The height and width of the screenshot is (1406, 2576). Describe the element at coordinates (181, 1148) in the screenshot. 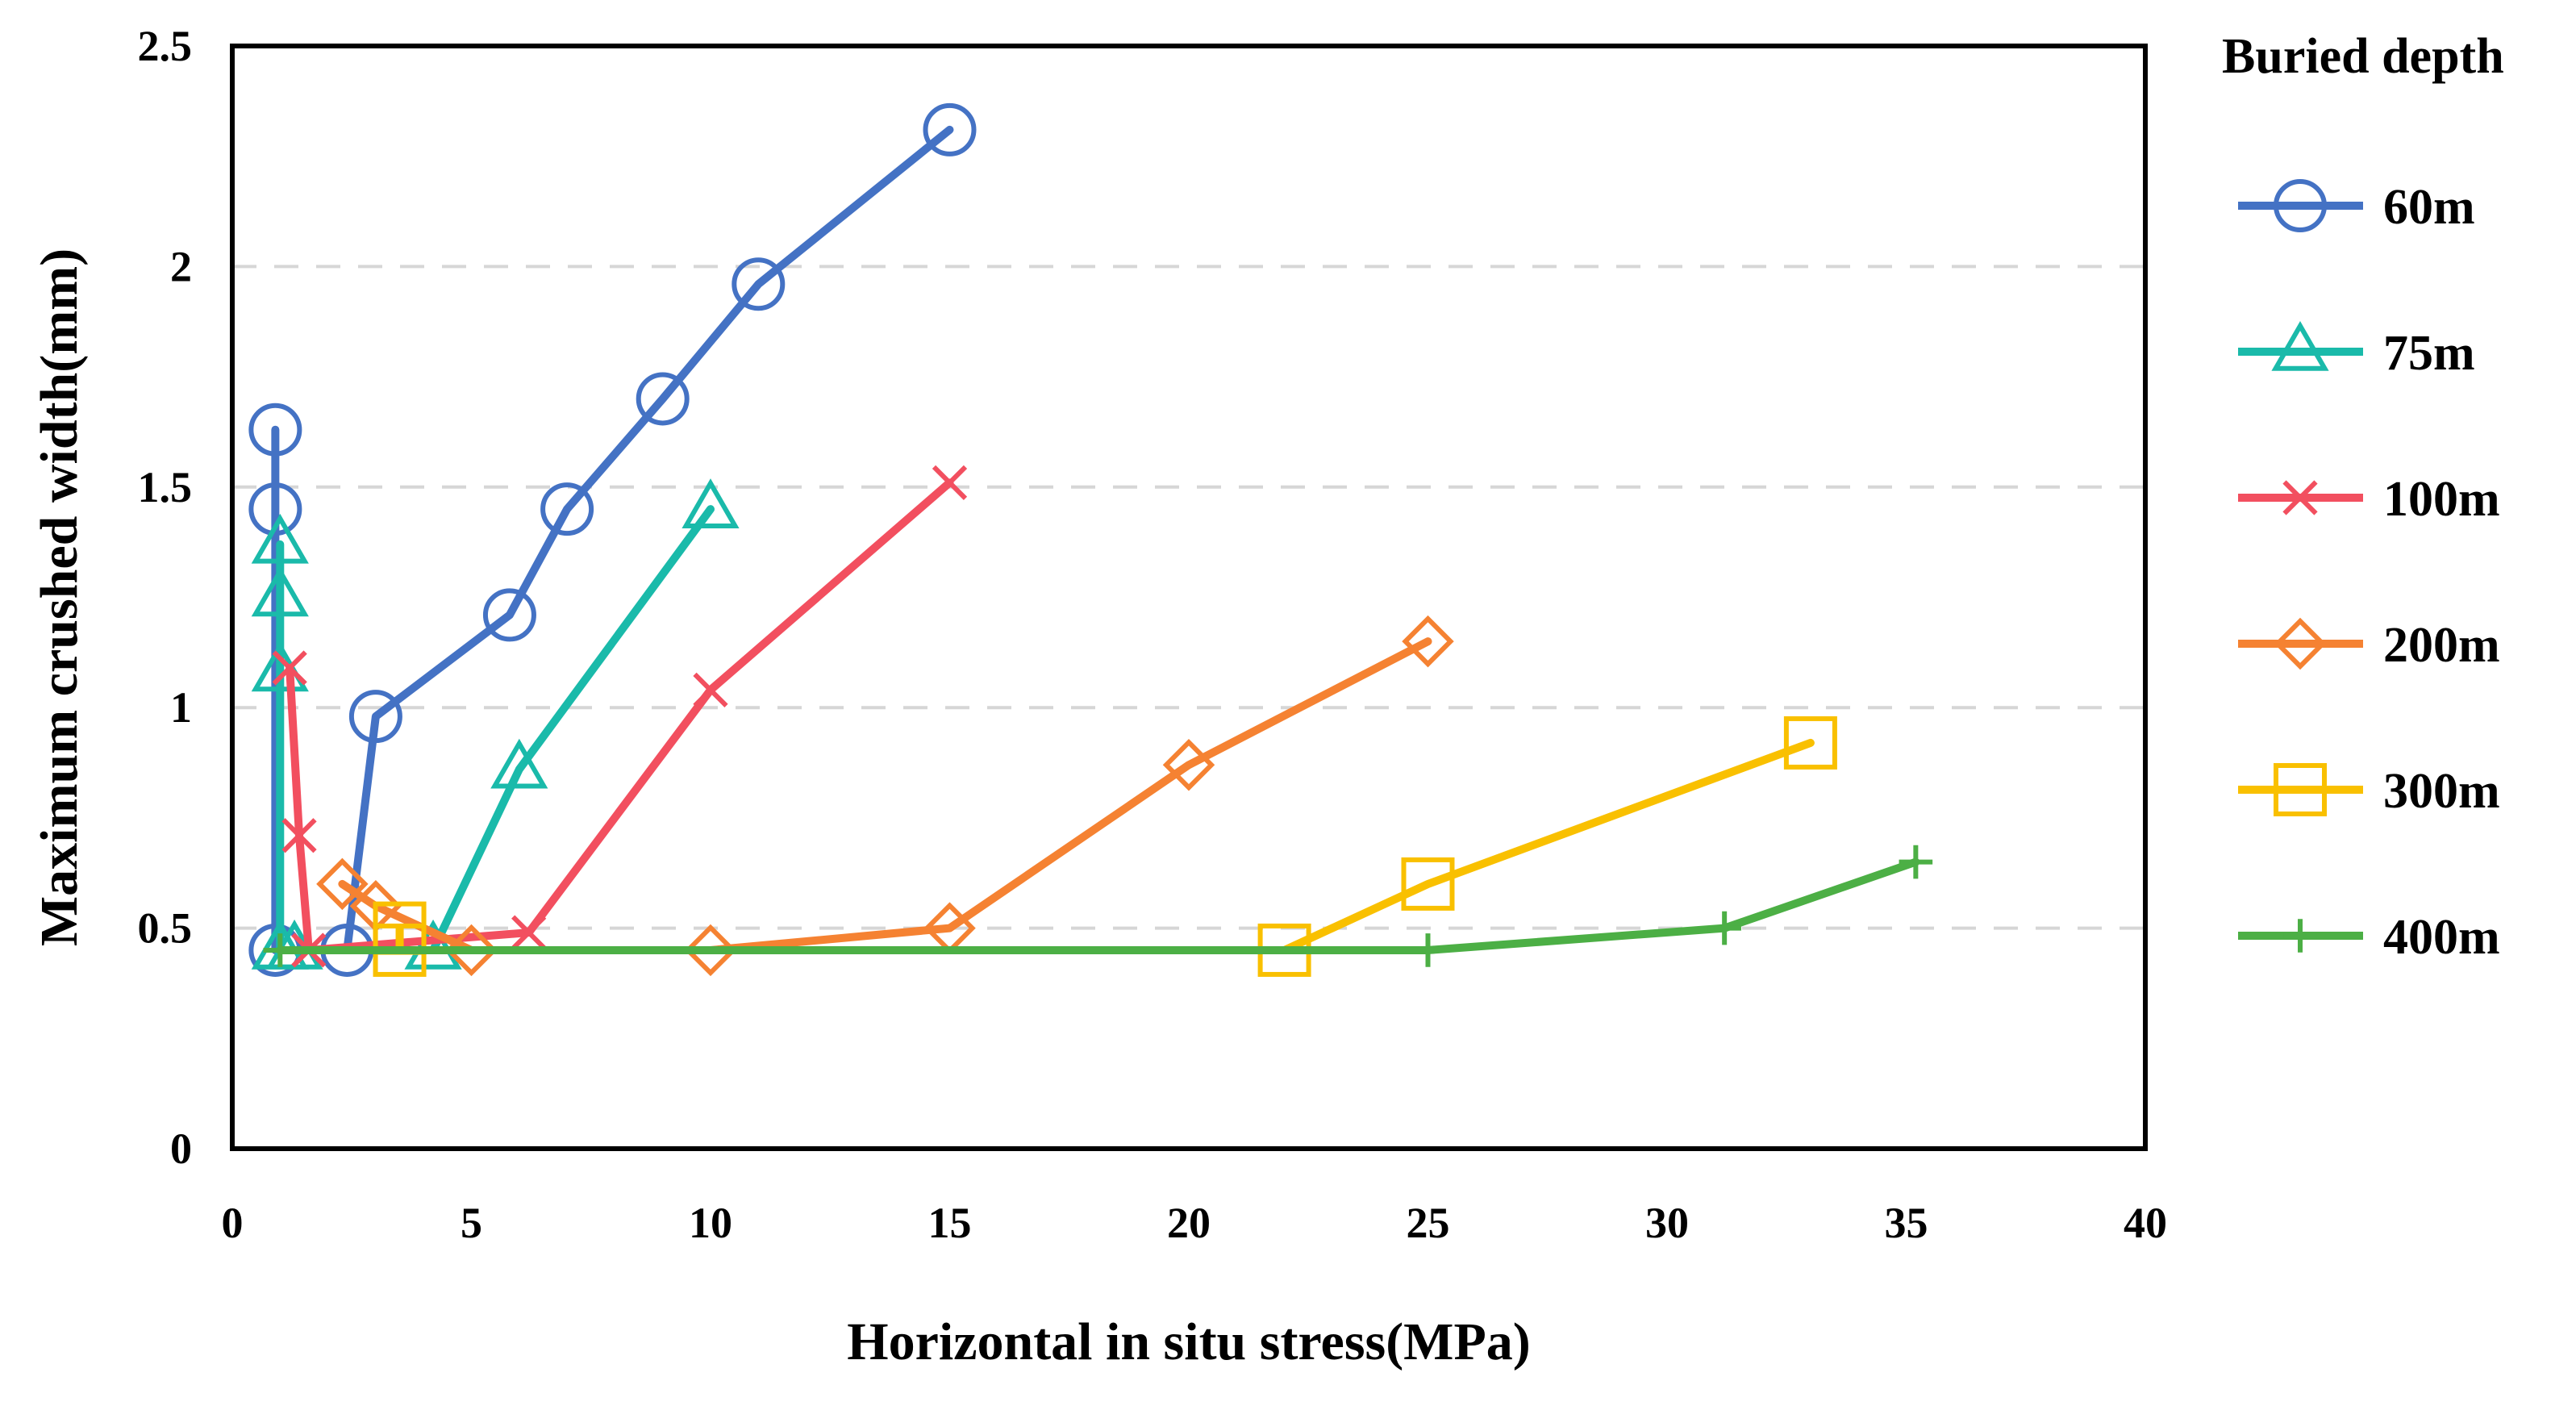

I see `y-tick-label: 0` at that location.